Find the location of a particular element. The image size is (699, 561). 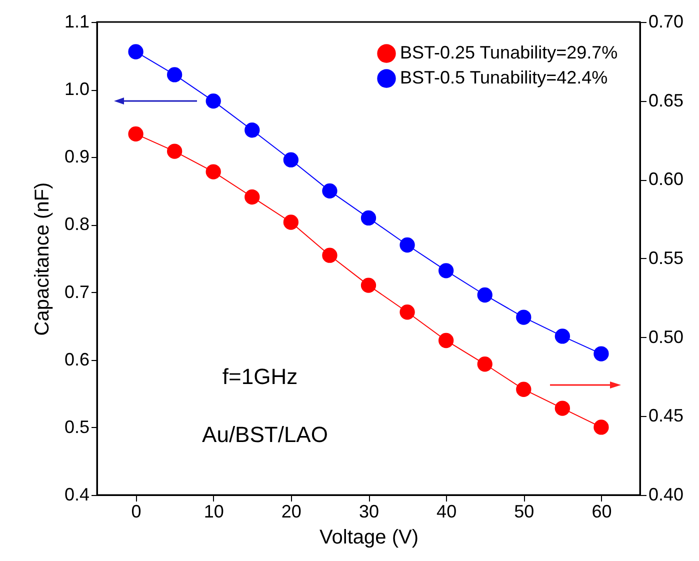

x-tick-label: 50 is located at coordinates (524, 512).